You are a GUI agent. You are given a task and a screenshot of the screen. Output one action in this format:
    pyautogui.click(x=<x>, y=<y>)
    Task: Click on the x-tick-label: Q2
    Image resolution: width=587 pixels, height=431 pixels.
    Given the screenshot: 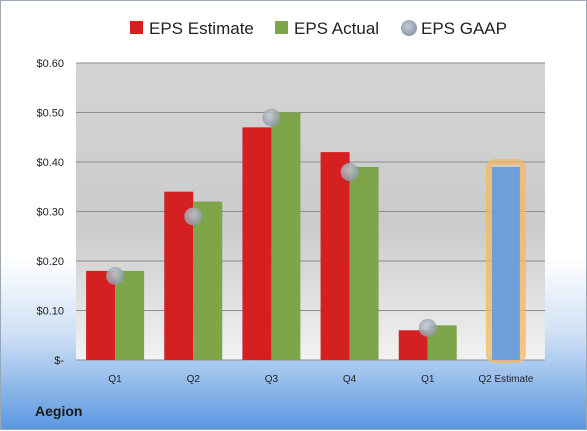 What is the action you would take?
    pyautogui.click(x=194, y=379)
    